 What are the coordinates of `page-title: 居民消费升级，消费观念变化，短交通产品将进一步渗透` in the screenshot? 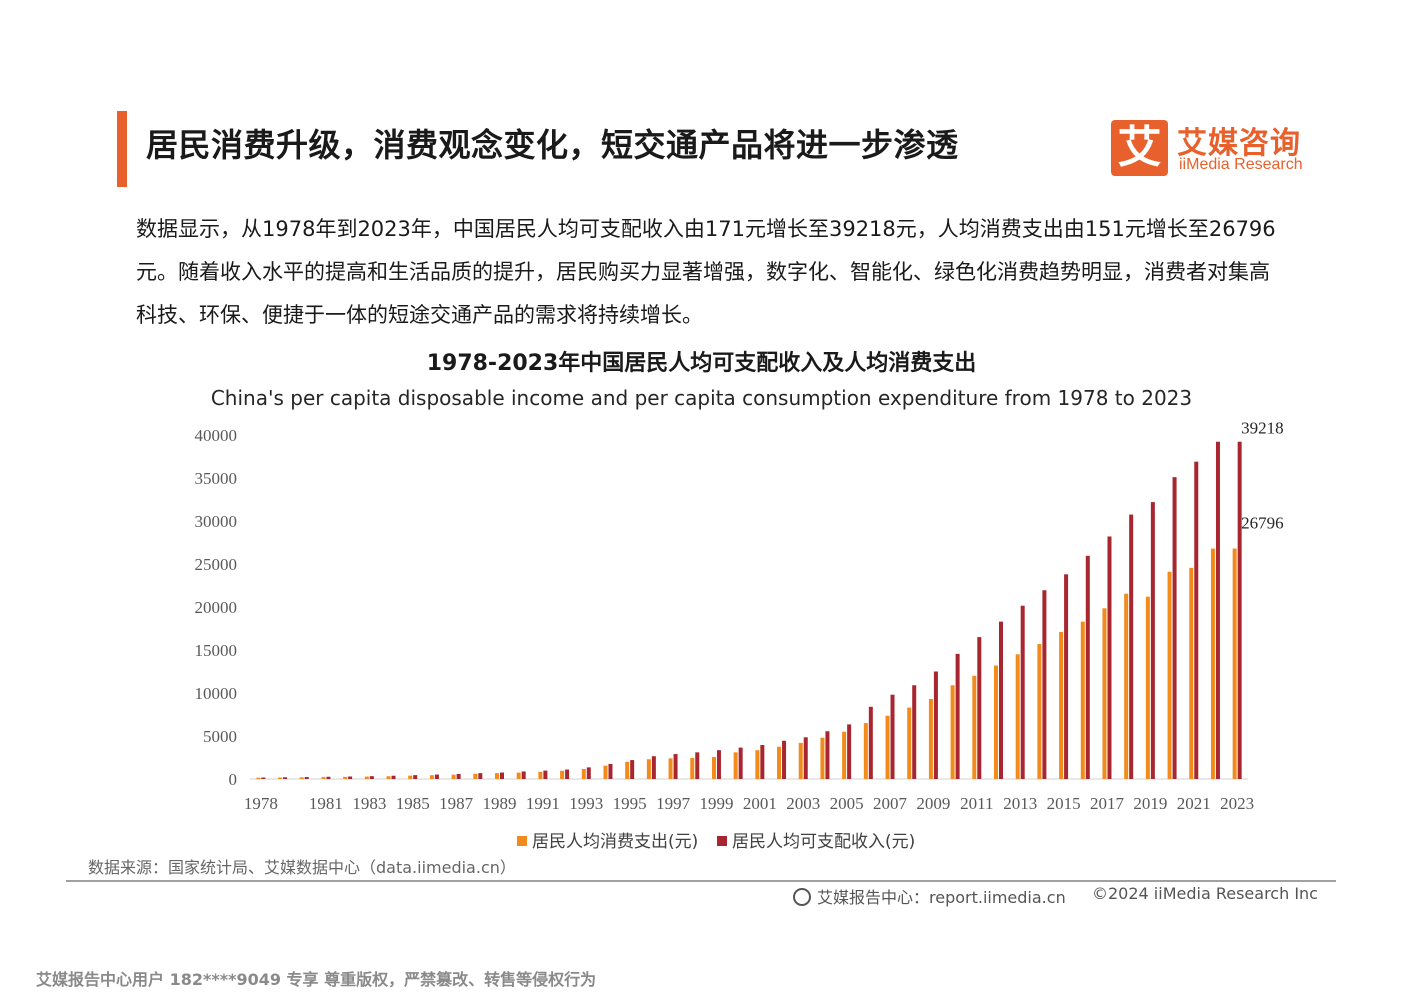 It's located at (552, 145).